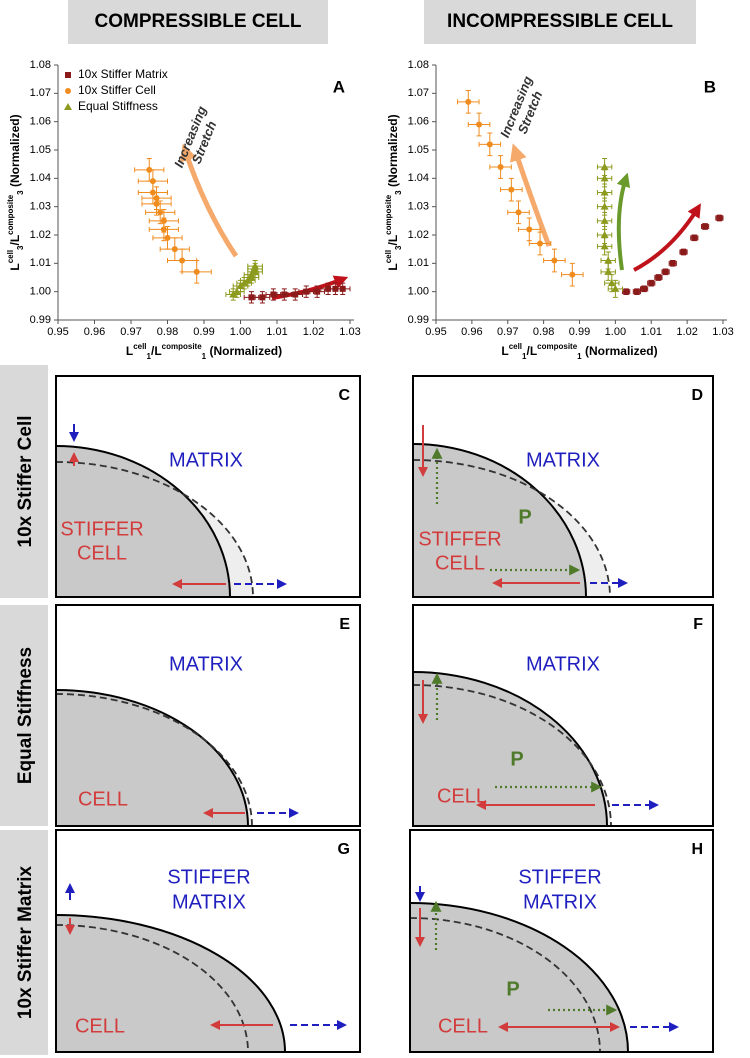  What do you see at coordinates (697, 395) in the screenshot?
I see `panel-letter: D` at bounding box center [697, 395].